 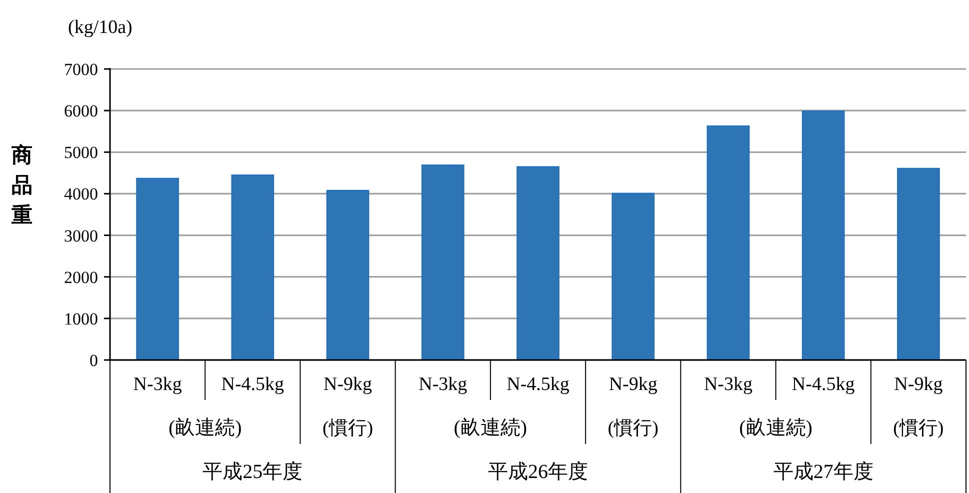 I want to click on y-tick-label: 1000, so click(x=81, y=318).